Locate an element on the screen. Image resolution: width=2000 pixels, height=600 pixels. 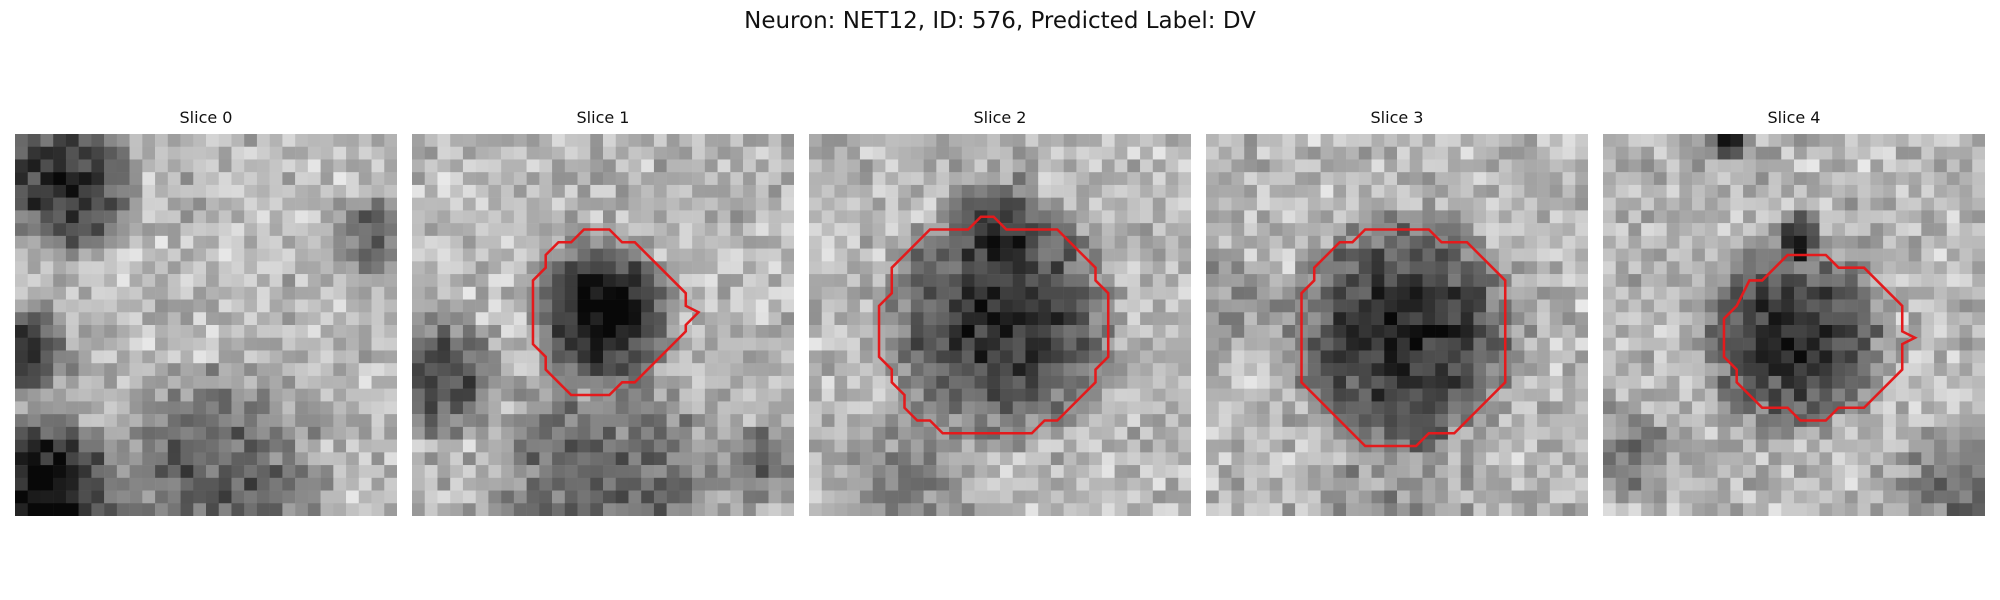
slice-title: Slice 1 is located at coordinates (603, 117).